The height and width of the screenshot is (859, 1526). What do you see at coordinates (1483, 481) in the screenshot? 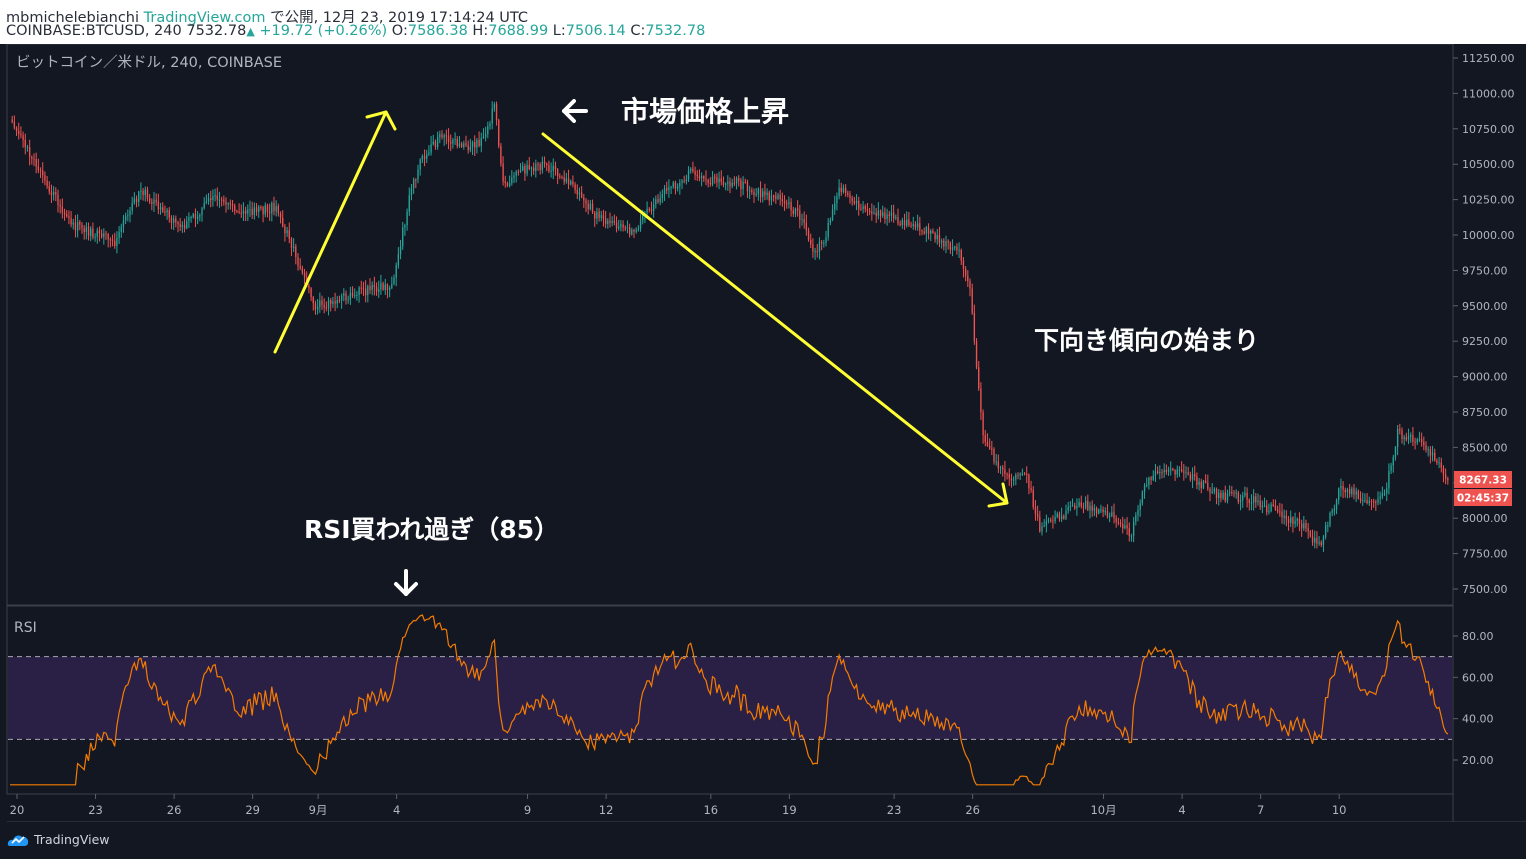
I see `price-badge-value: 8267.33` at bounding box center [1483, 481].